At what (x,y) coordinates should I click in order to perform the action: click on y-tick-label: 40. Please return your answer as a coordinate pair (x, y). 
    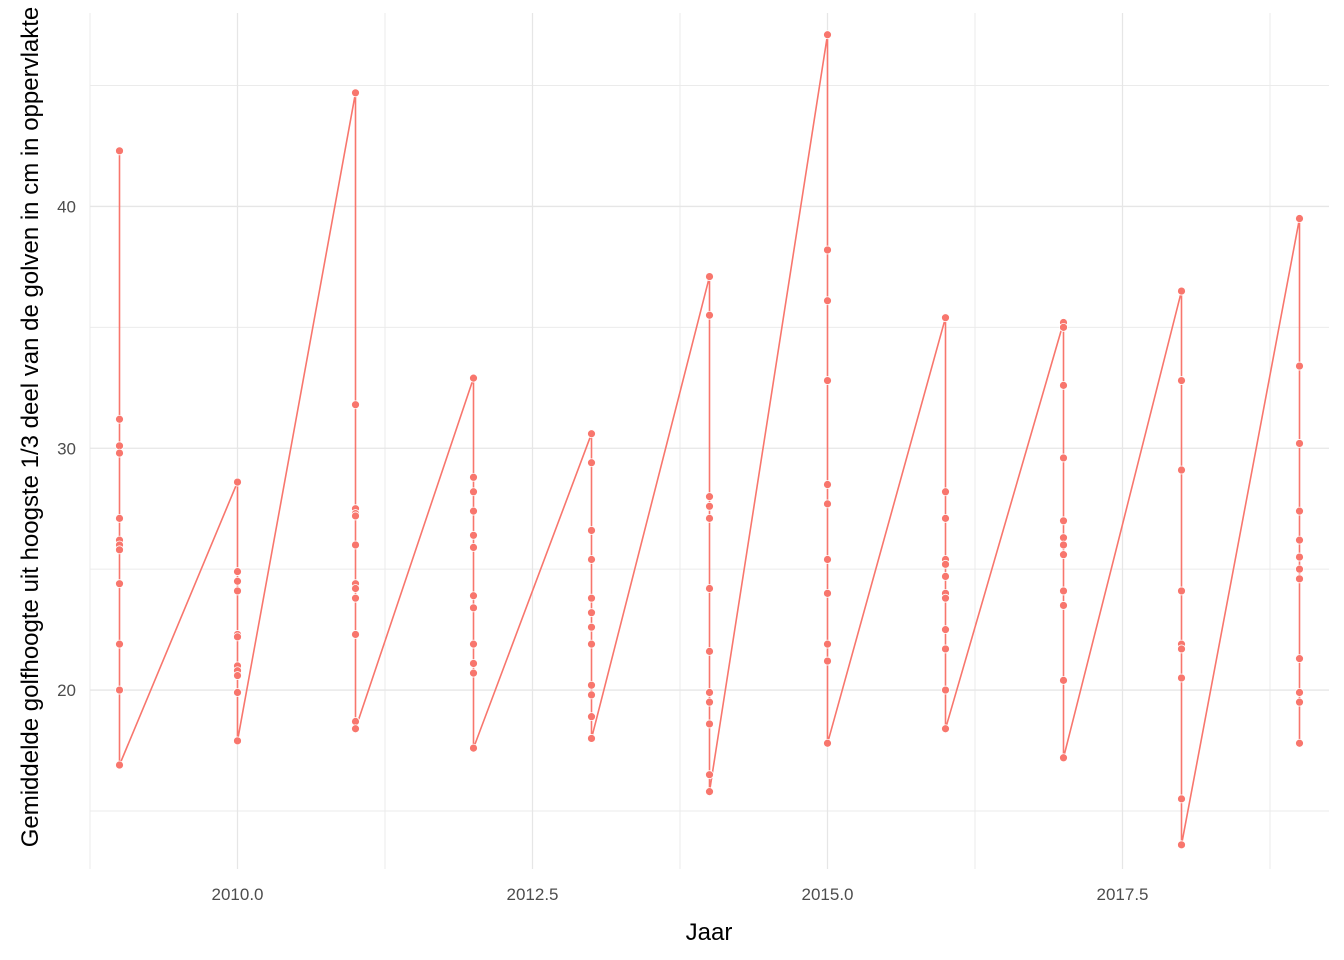
    Looking at the image, I should click on (66, 206).